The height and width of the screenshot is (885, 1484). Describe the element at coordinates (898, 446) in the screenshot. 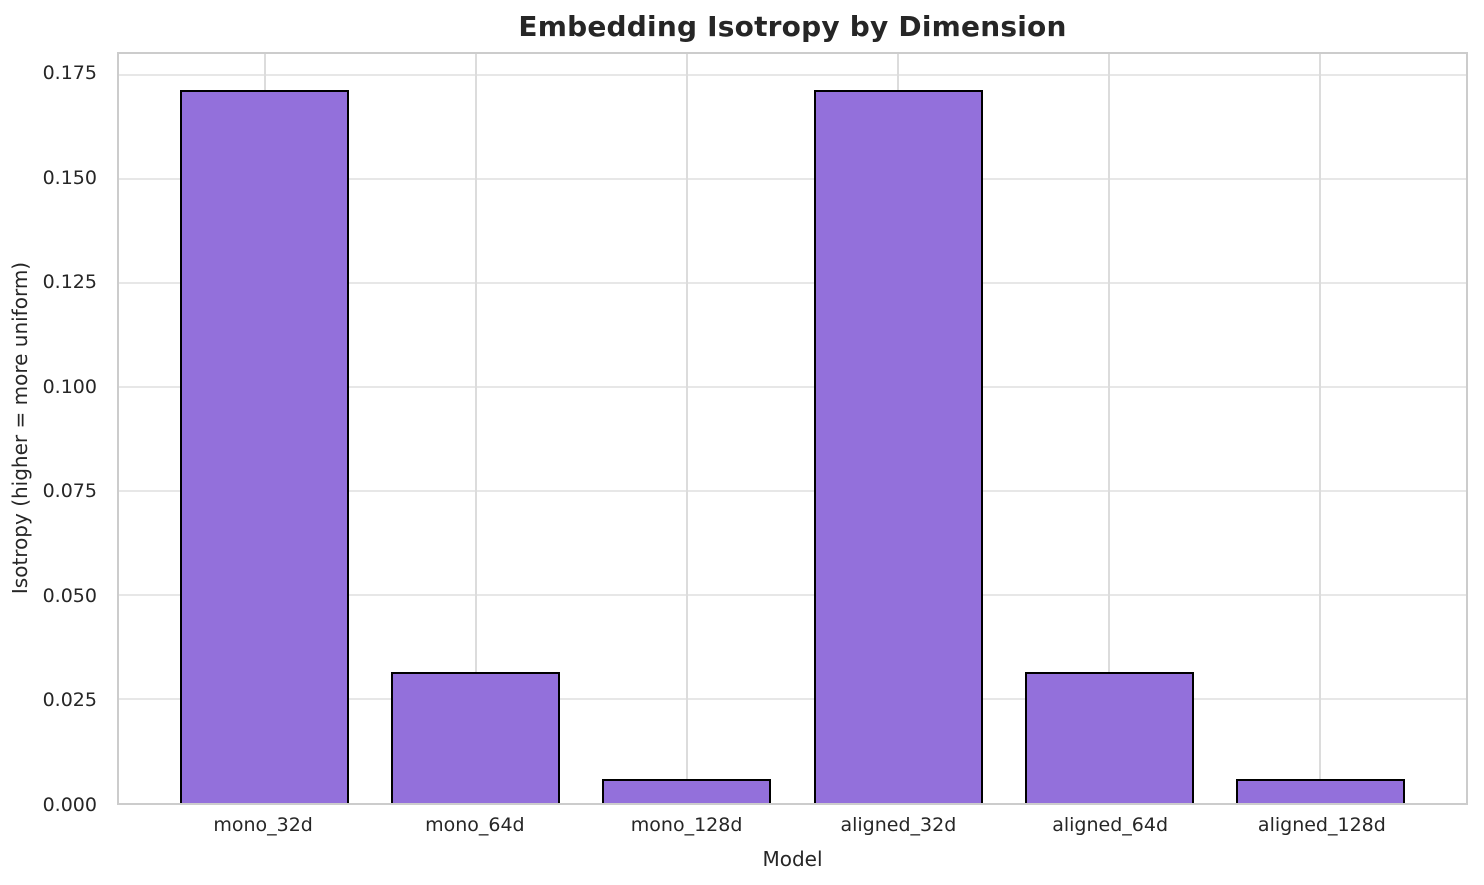

I see `bar-aligned_32d` at that location.